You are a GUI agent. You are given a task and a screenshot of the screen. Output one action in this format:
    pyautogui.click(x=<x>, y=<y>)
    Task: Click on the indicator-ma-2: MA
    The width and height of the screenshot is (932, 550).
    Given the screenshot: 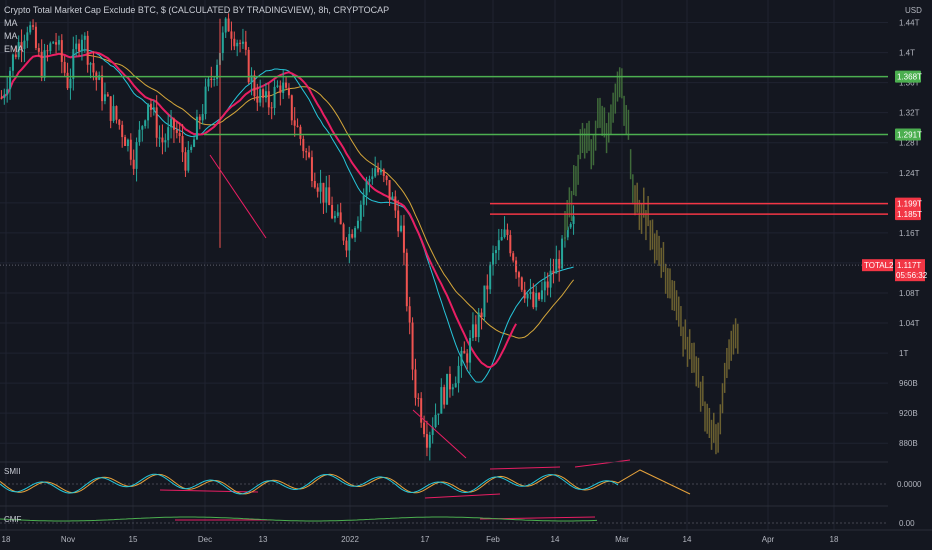 What is the action you would take?
    pyautogui.click(x=11, y=36)
    